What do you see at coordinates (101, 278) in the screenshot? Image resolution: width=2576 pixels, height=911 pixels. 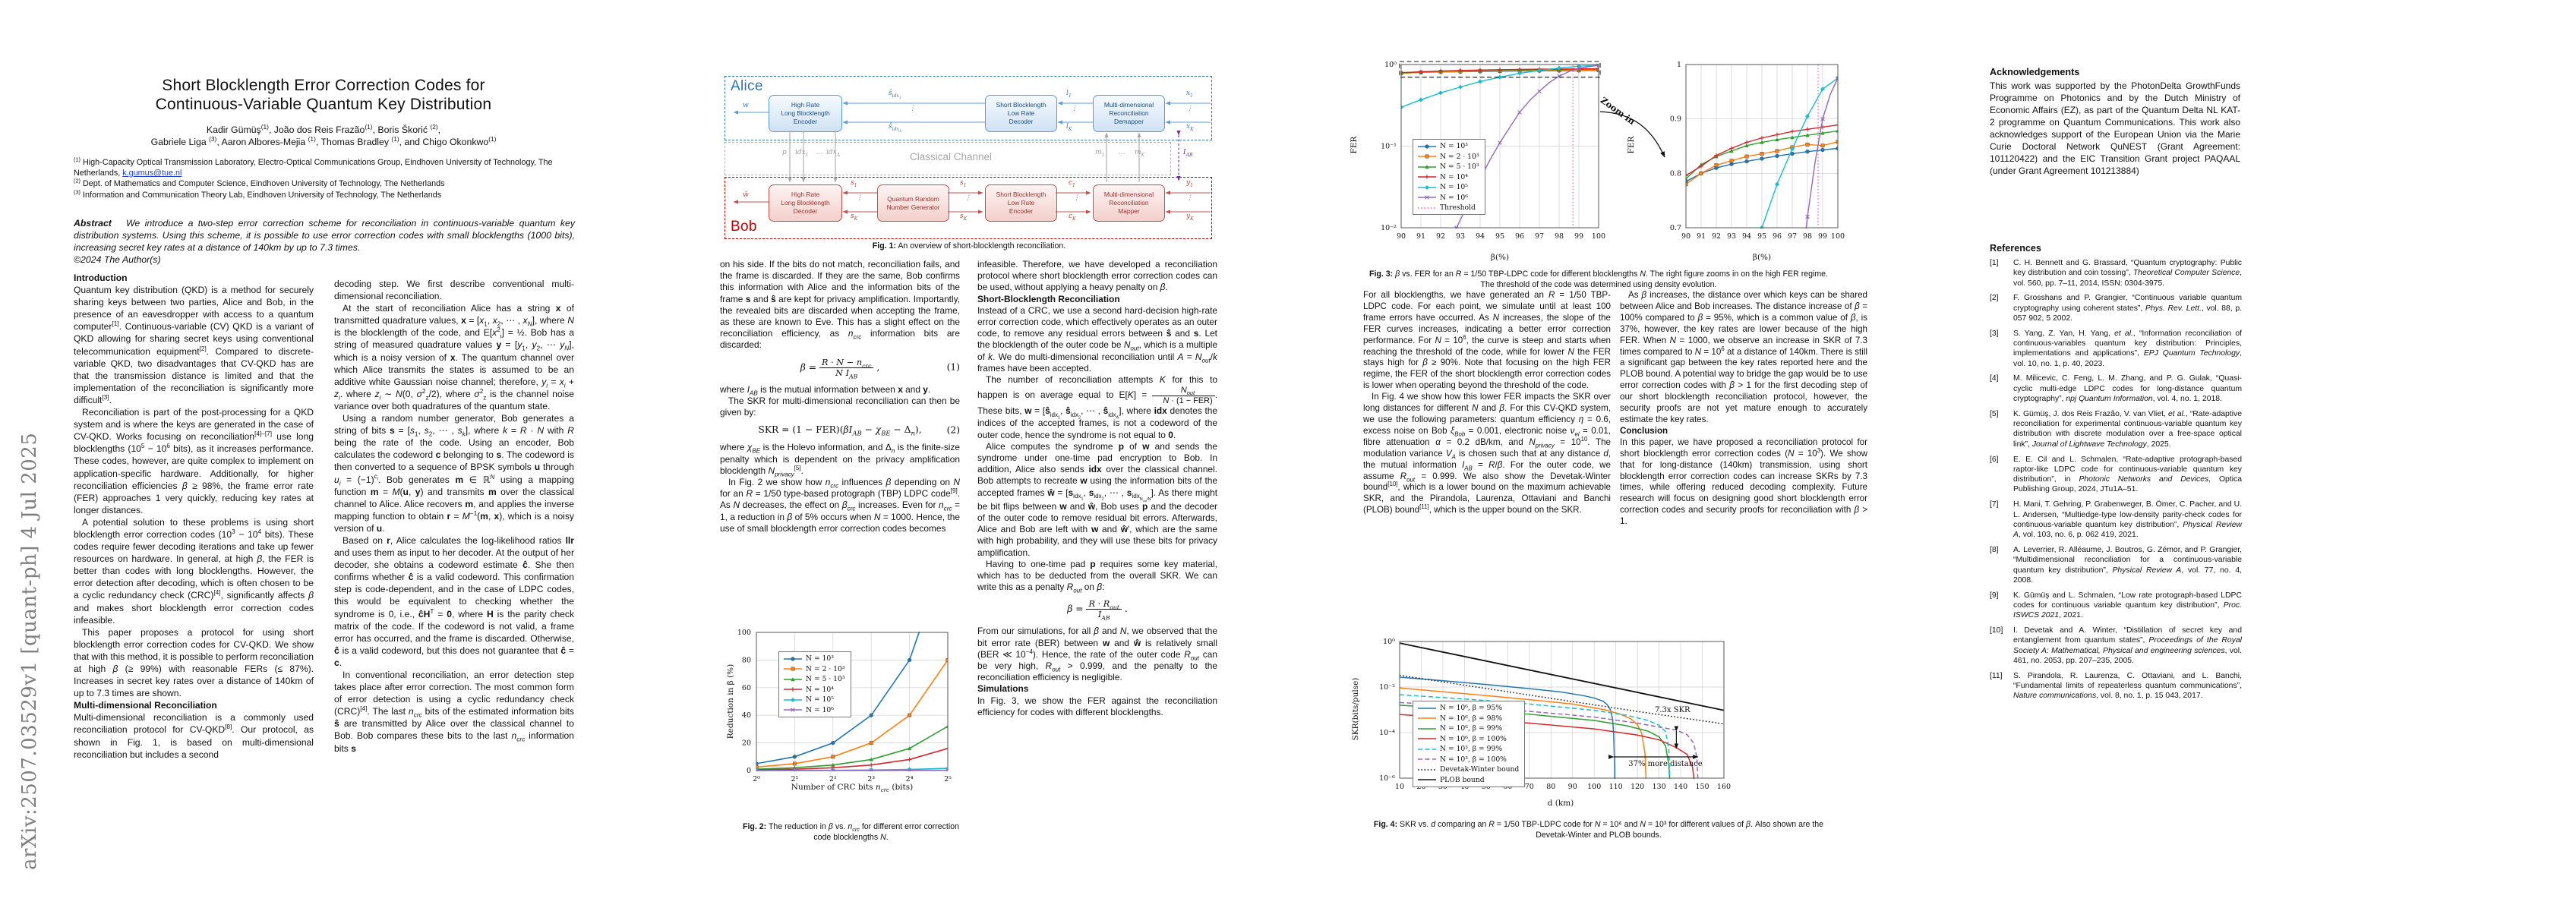 I see `section-heading: Introduction` at bounding box center [101, 278].